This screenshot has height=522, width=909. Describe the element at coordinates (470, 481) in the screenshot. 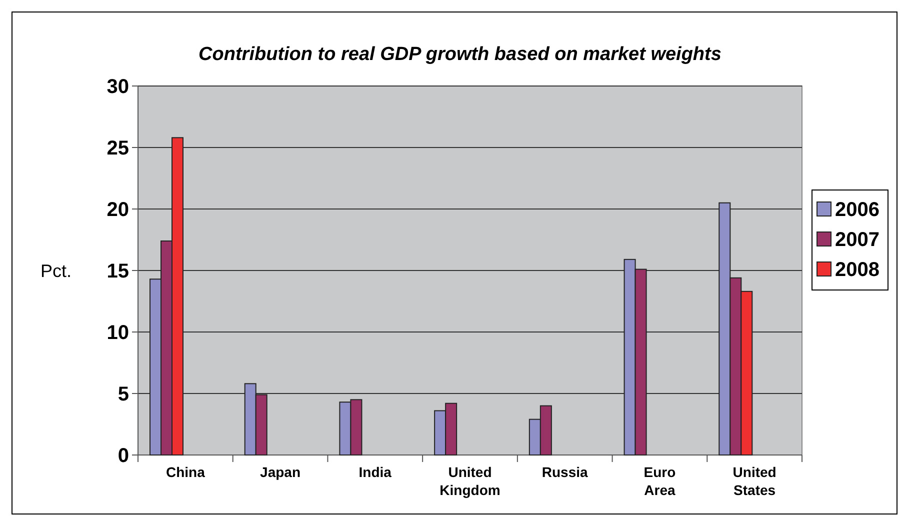

I see `x-tick-label: United Kingdom` at that location.